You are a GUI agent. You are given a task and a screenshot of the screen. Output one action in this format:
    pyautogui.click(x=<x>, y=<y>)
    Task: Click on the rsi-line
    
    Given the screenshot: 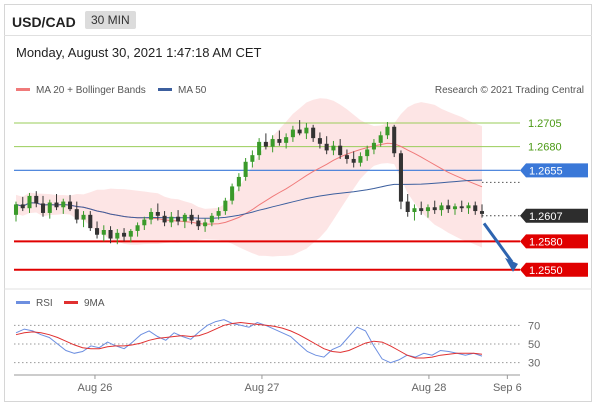 What is the action you would take?
    pyautogui.click(x=249, y=341)
    